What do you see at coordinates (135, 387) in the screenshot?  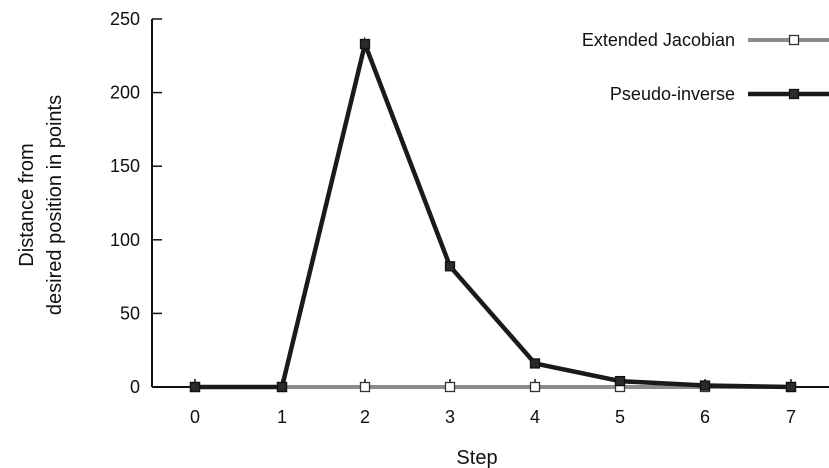 I see `y-tick-label: 0` at bounding box center [135, 387].